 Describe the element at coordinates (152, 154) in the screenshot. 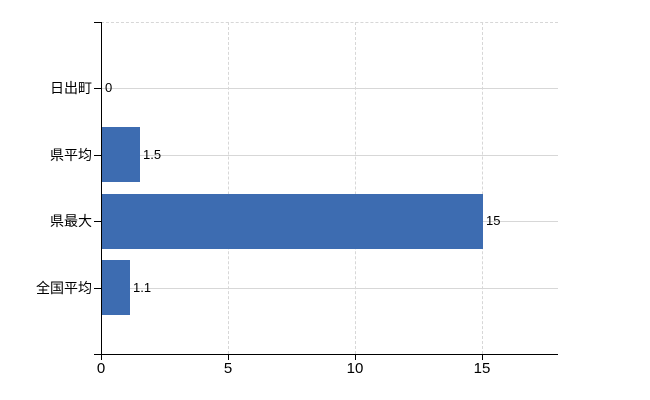

I see `bar-value-label: 1.5` at that location.